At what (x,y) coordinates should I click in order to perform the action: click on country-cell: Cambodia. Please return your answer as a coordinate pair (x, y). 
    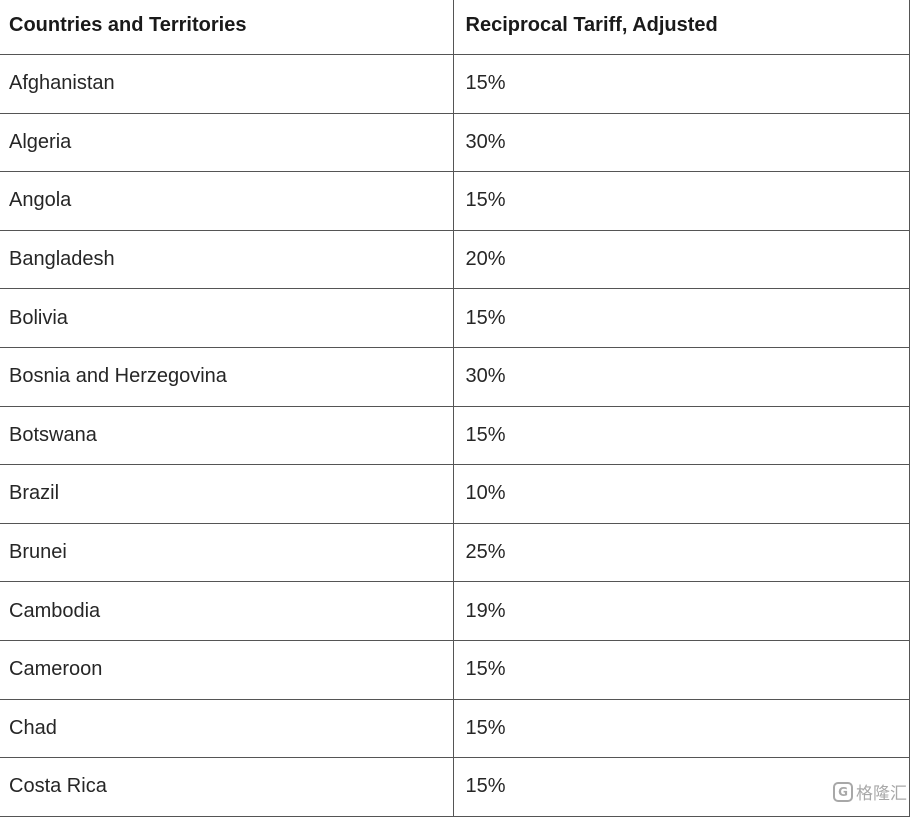
    Looking at the image, I should click on (227, 611).